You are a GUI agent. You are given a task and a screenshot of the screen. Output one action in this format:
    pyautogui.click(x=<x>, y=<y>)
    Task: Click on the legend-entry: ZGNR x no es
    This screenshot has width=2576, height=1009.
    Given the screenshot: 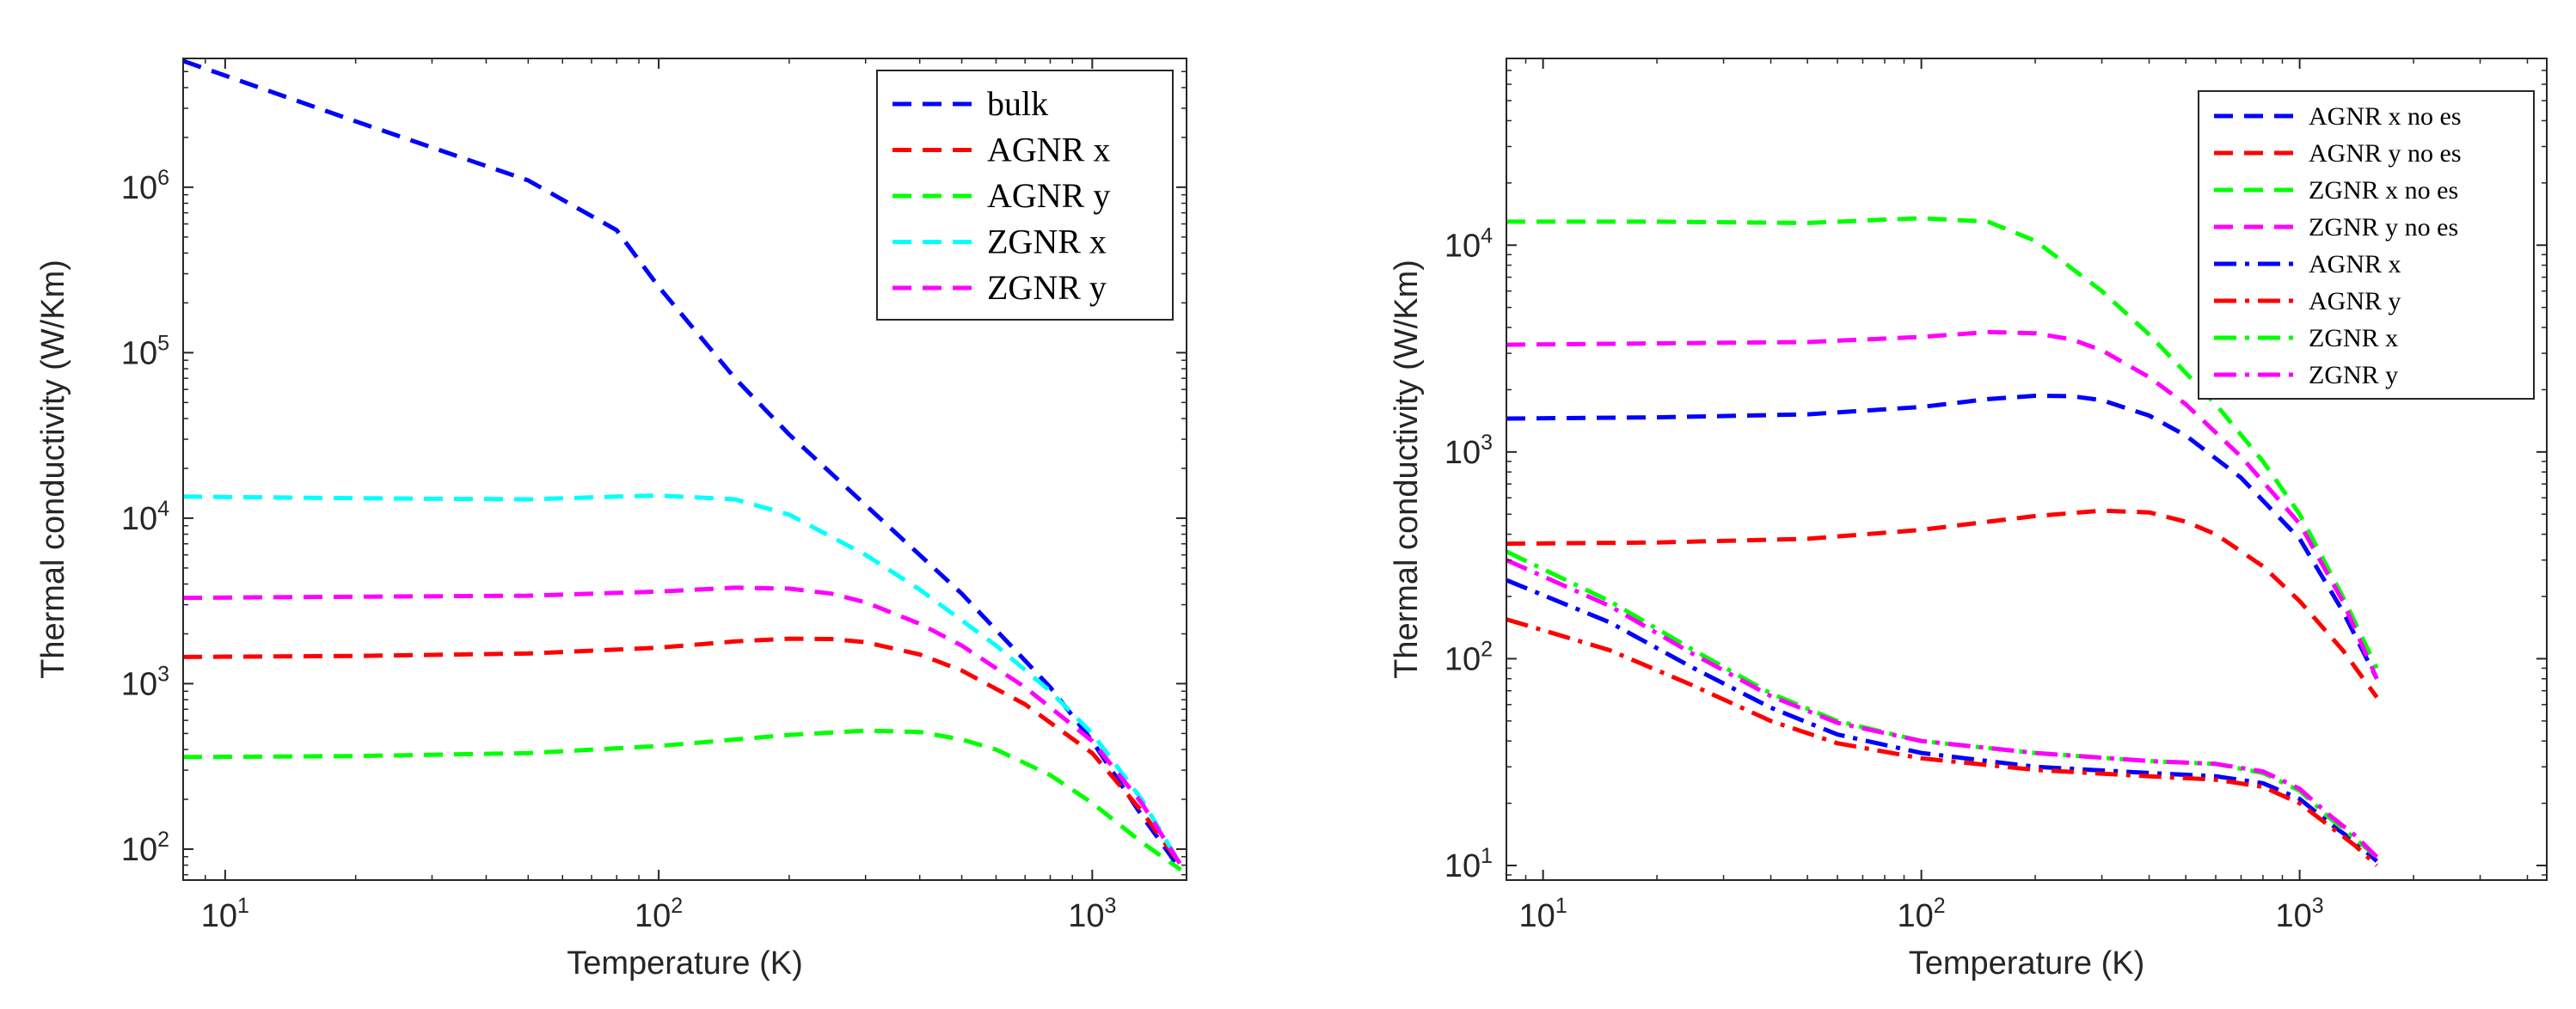 What is the action you would take?
    pyautogui.click(x=2384, y=190)
    